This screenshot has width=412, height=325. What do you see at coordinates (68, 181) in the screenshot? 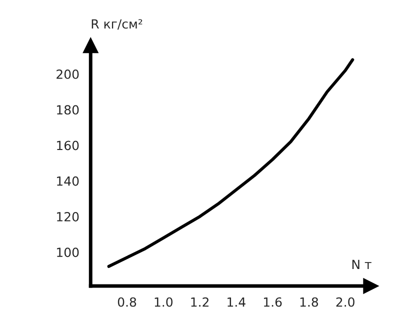
I see `y-tick-label: 140` at bounding box center [68, 181].